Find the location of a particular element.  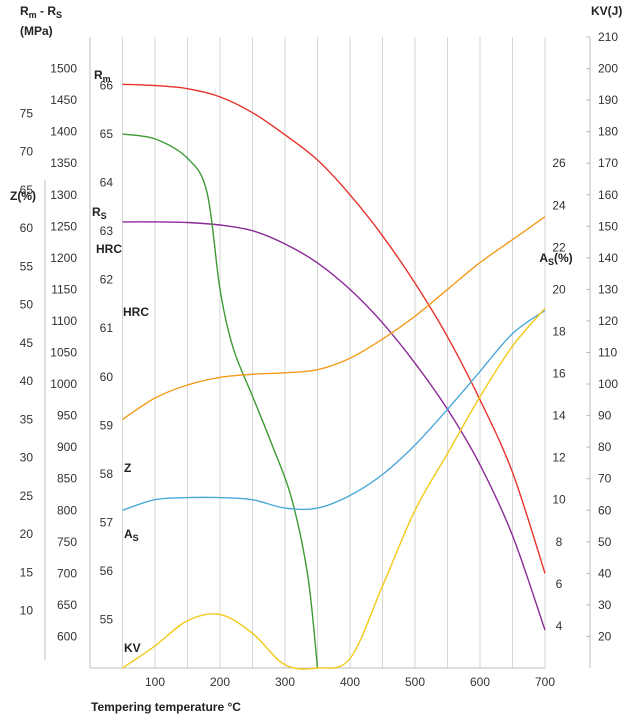

rm-rs-tick-label: 900 is located at coordinates (67, 447).